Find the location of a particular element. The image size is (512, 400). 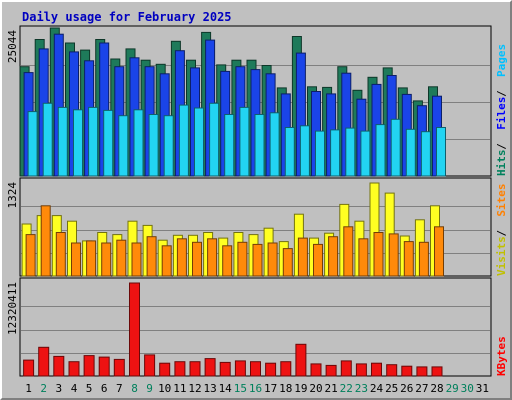

panel-kbytes-ymax-label: 12320411 is located at coordinates (12, 308).